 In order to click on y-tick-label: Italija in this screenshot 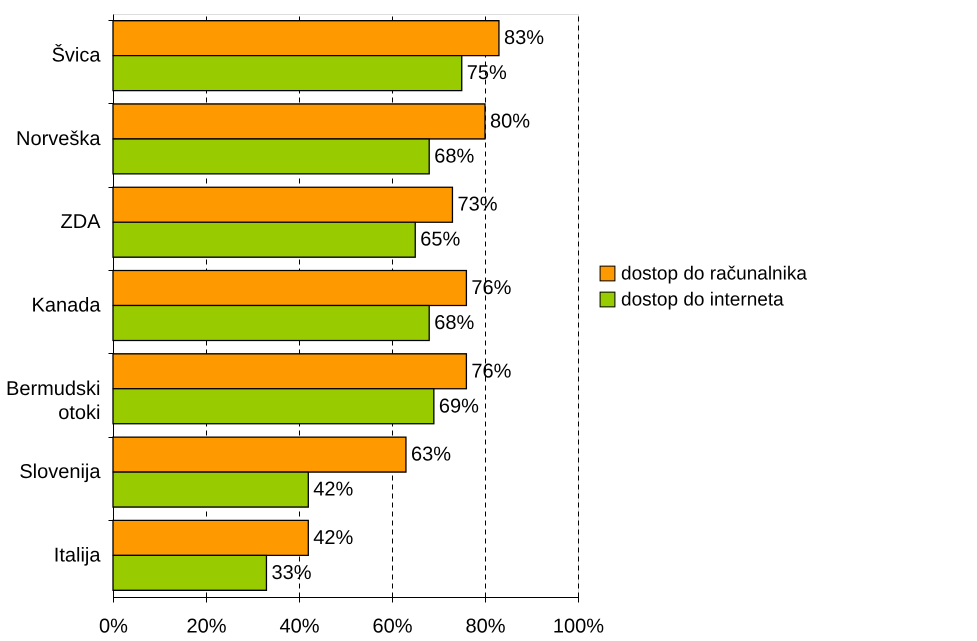, I will do `click(78, 555)`.